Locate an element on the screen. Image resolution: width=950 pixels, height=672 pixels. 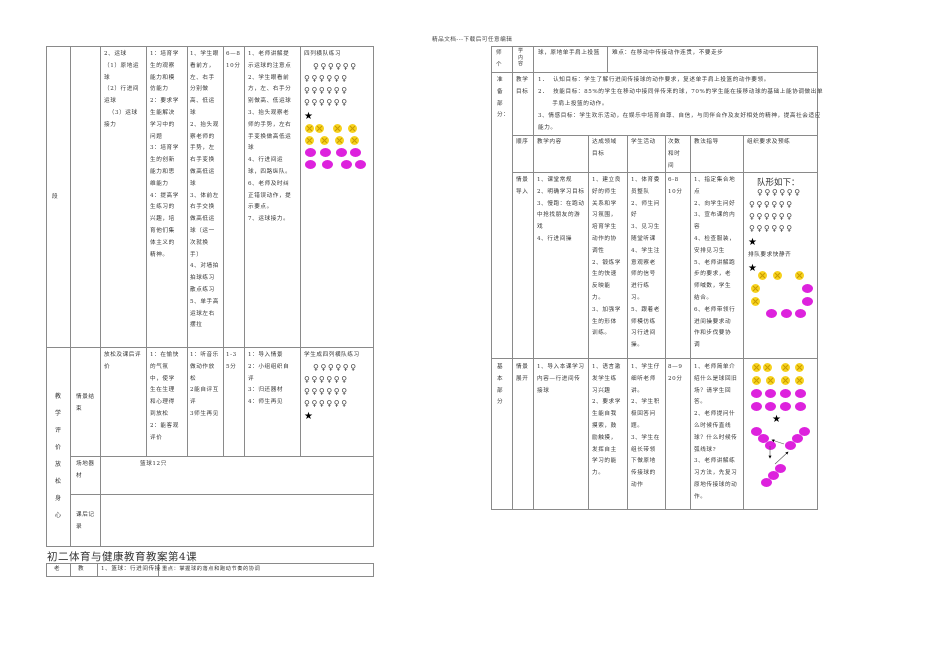
equipment-label: 场地器材 is located at coordinates (85, 470).